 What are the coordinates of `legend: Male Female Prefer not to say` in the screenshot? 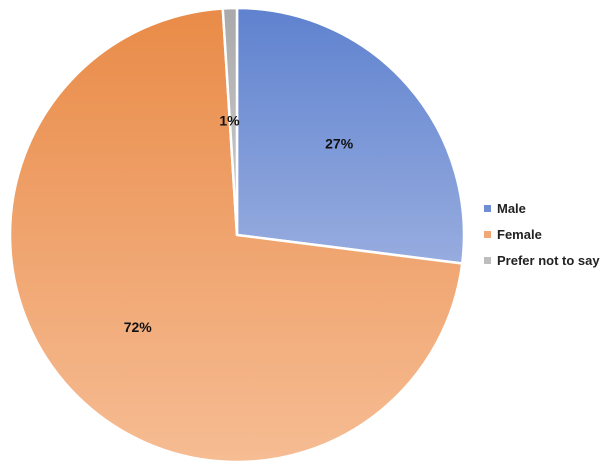 It's located at (542, 234).